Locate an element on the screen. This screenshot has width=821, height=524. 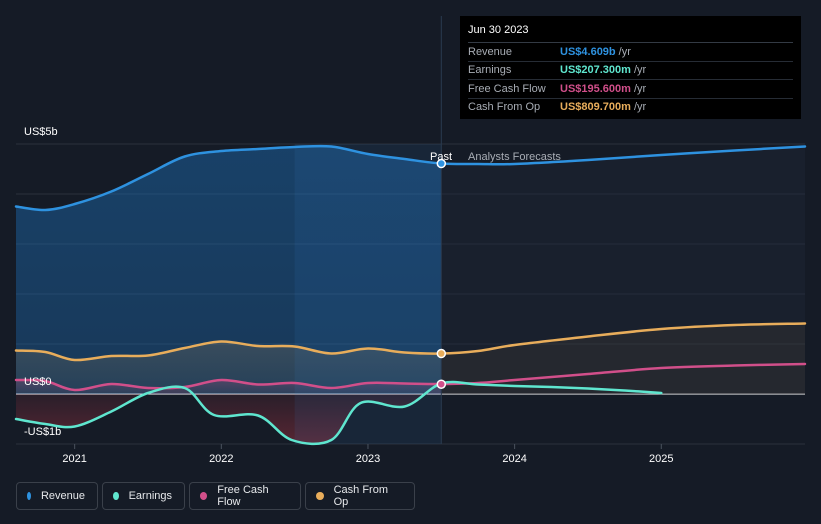
y-tick-label: US$0 is located at coordinates (38, 382).